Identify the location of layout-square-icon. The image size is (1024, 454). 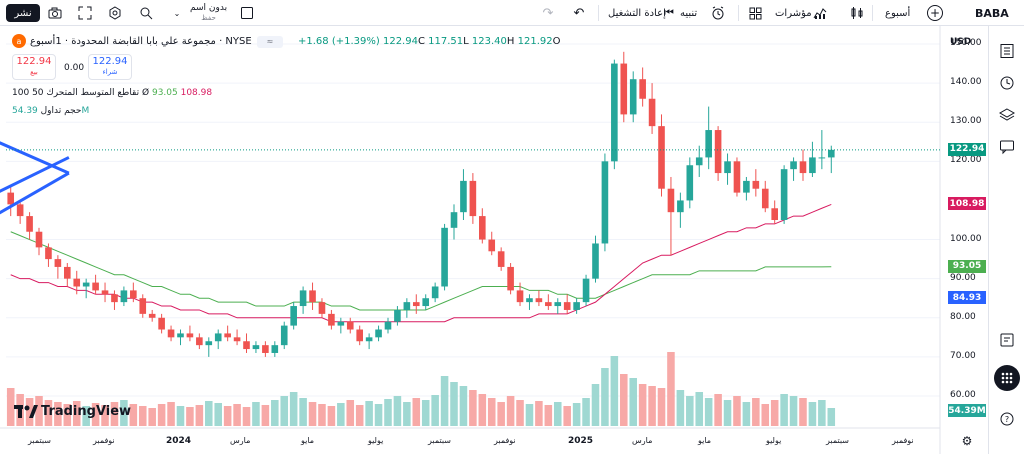
(247, 13).